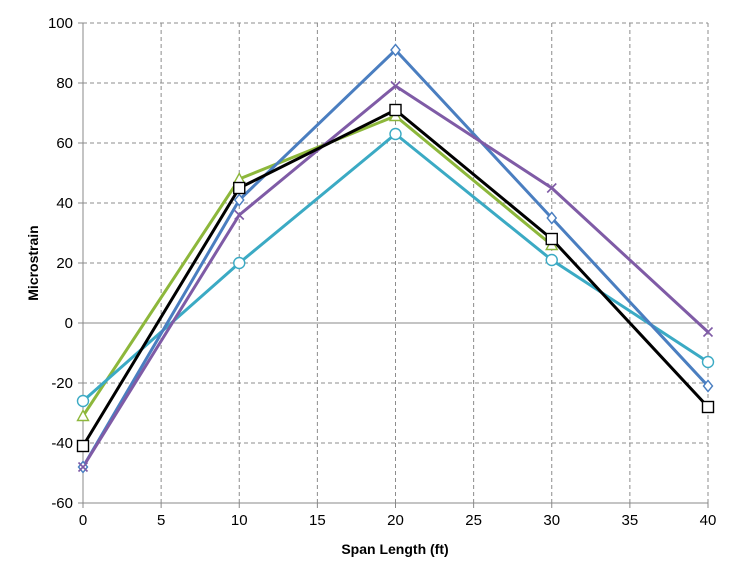  Describe the element at coordinates (64, 83) in the screenshot. I see `y-tick-label: 80` at that location.